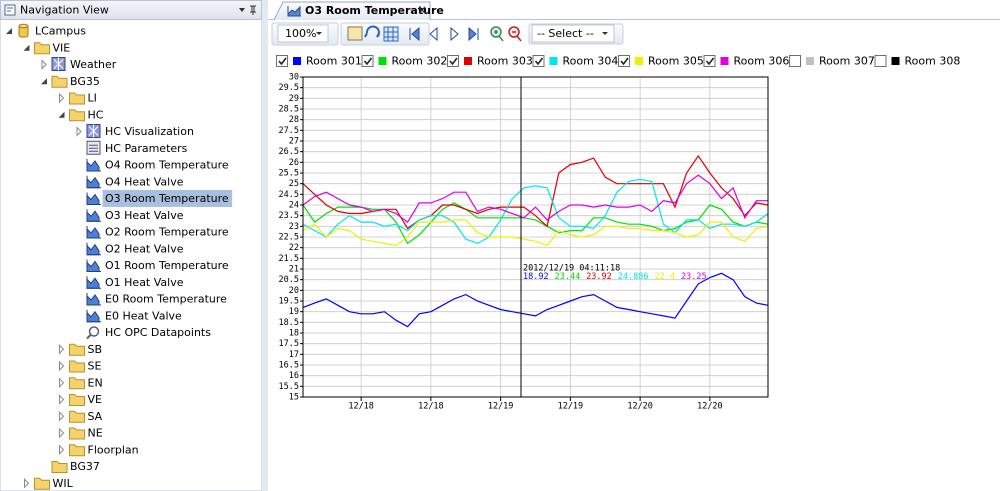 The height and width of the screenshot is (491, 1000). What do you see at coordinates (134, 316) in the screenshot?
I see `tree-node: E0 Heat Valve` at bounding box center [134, 316].